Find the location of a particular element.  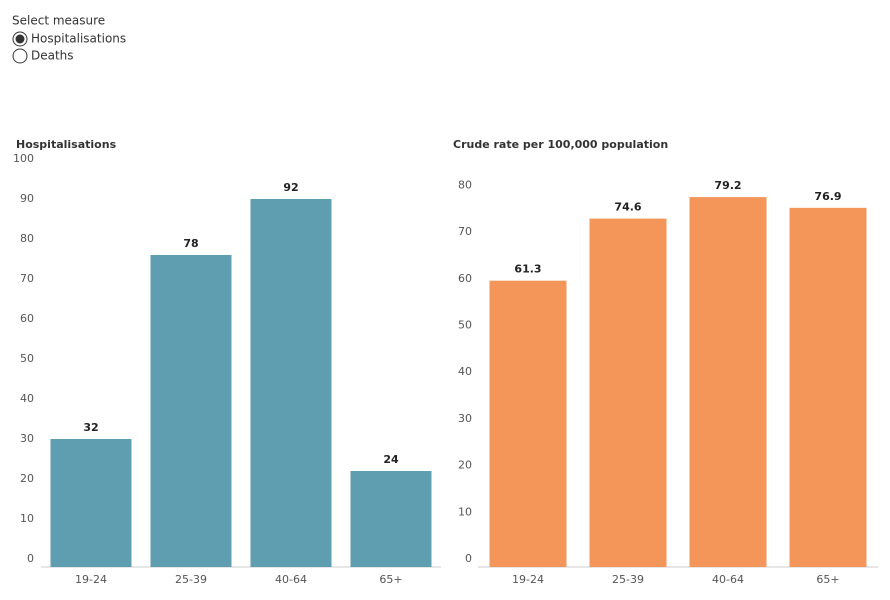

value-label: 24 is located at coordinates (391, 459).